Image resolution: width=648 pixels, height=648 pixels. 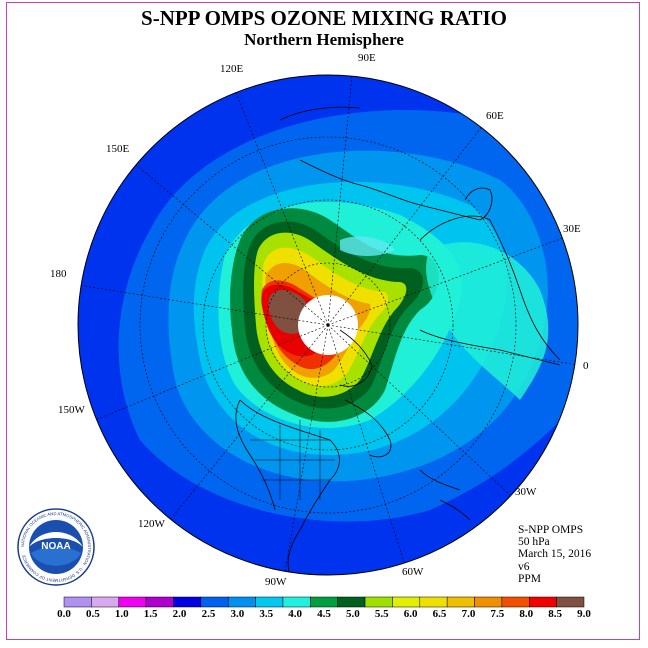 What do you see at coordinates (232, 69) in the screenshot?
I see `lon-label-120e: 120E` at bounding box center [232, 69].